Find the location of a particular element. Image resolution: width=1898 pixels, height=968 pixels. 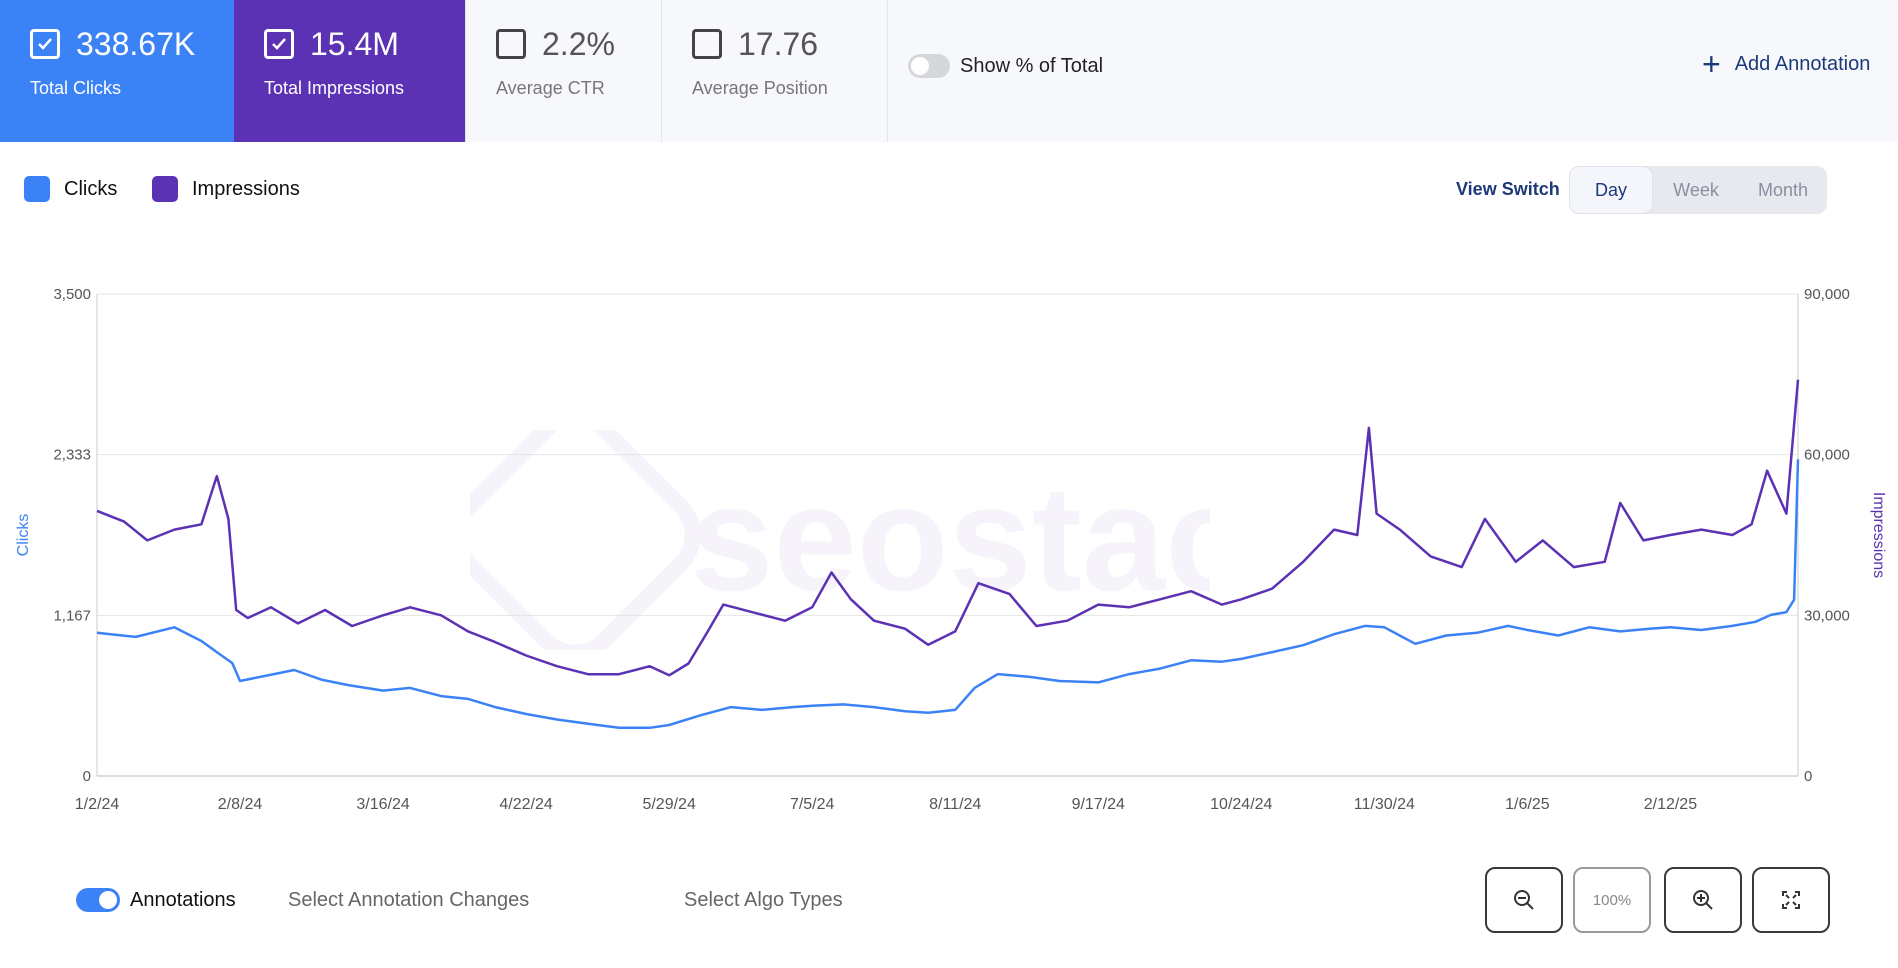

right-axis-ticks: 0 30,000 60,000 90,000 is located at coordinates (1827, 535).